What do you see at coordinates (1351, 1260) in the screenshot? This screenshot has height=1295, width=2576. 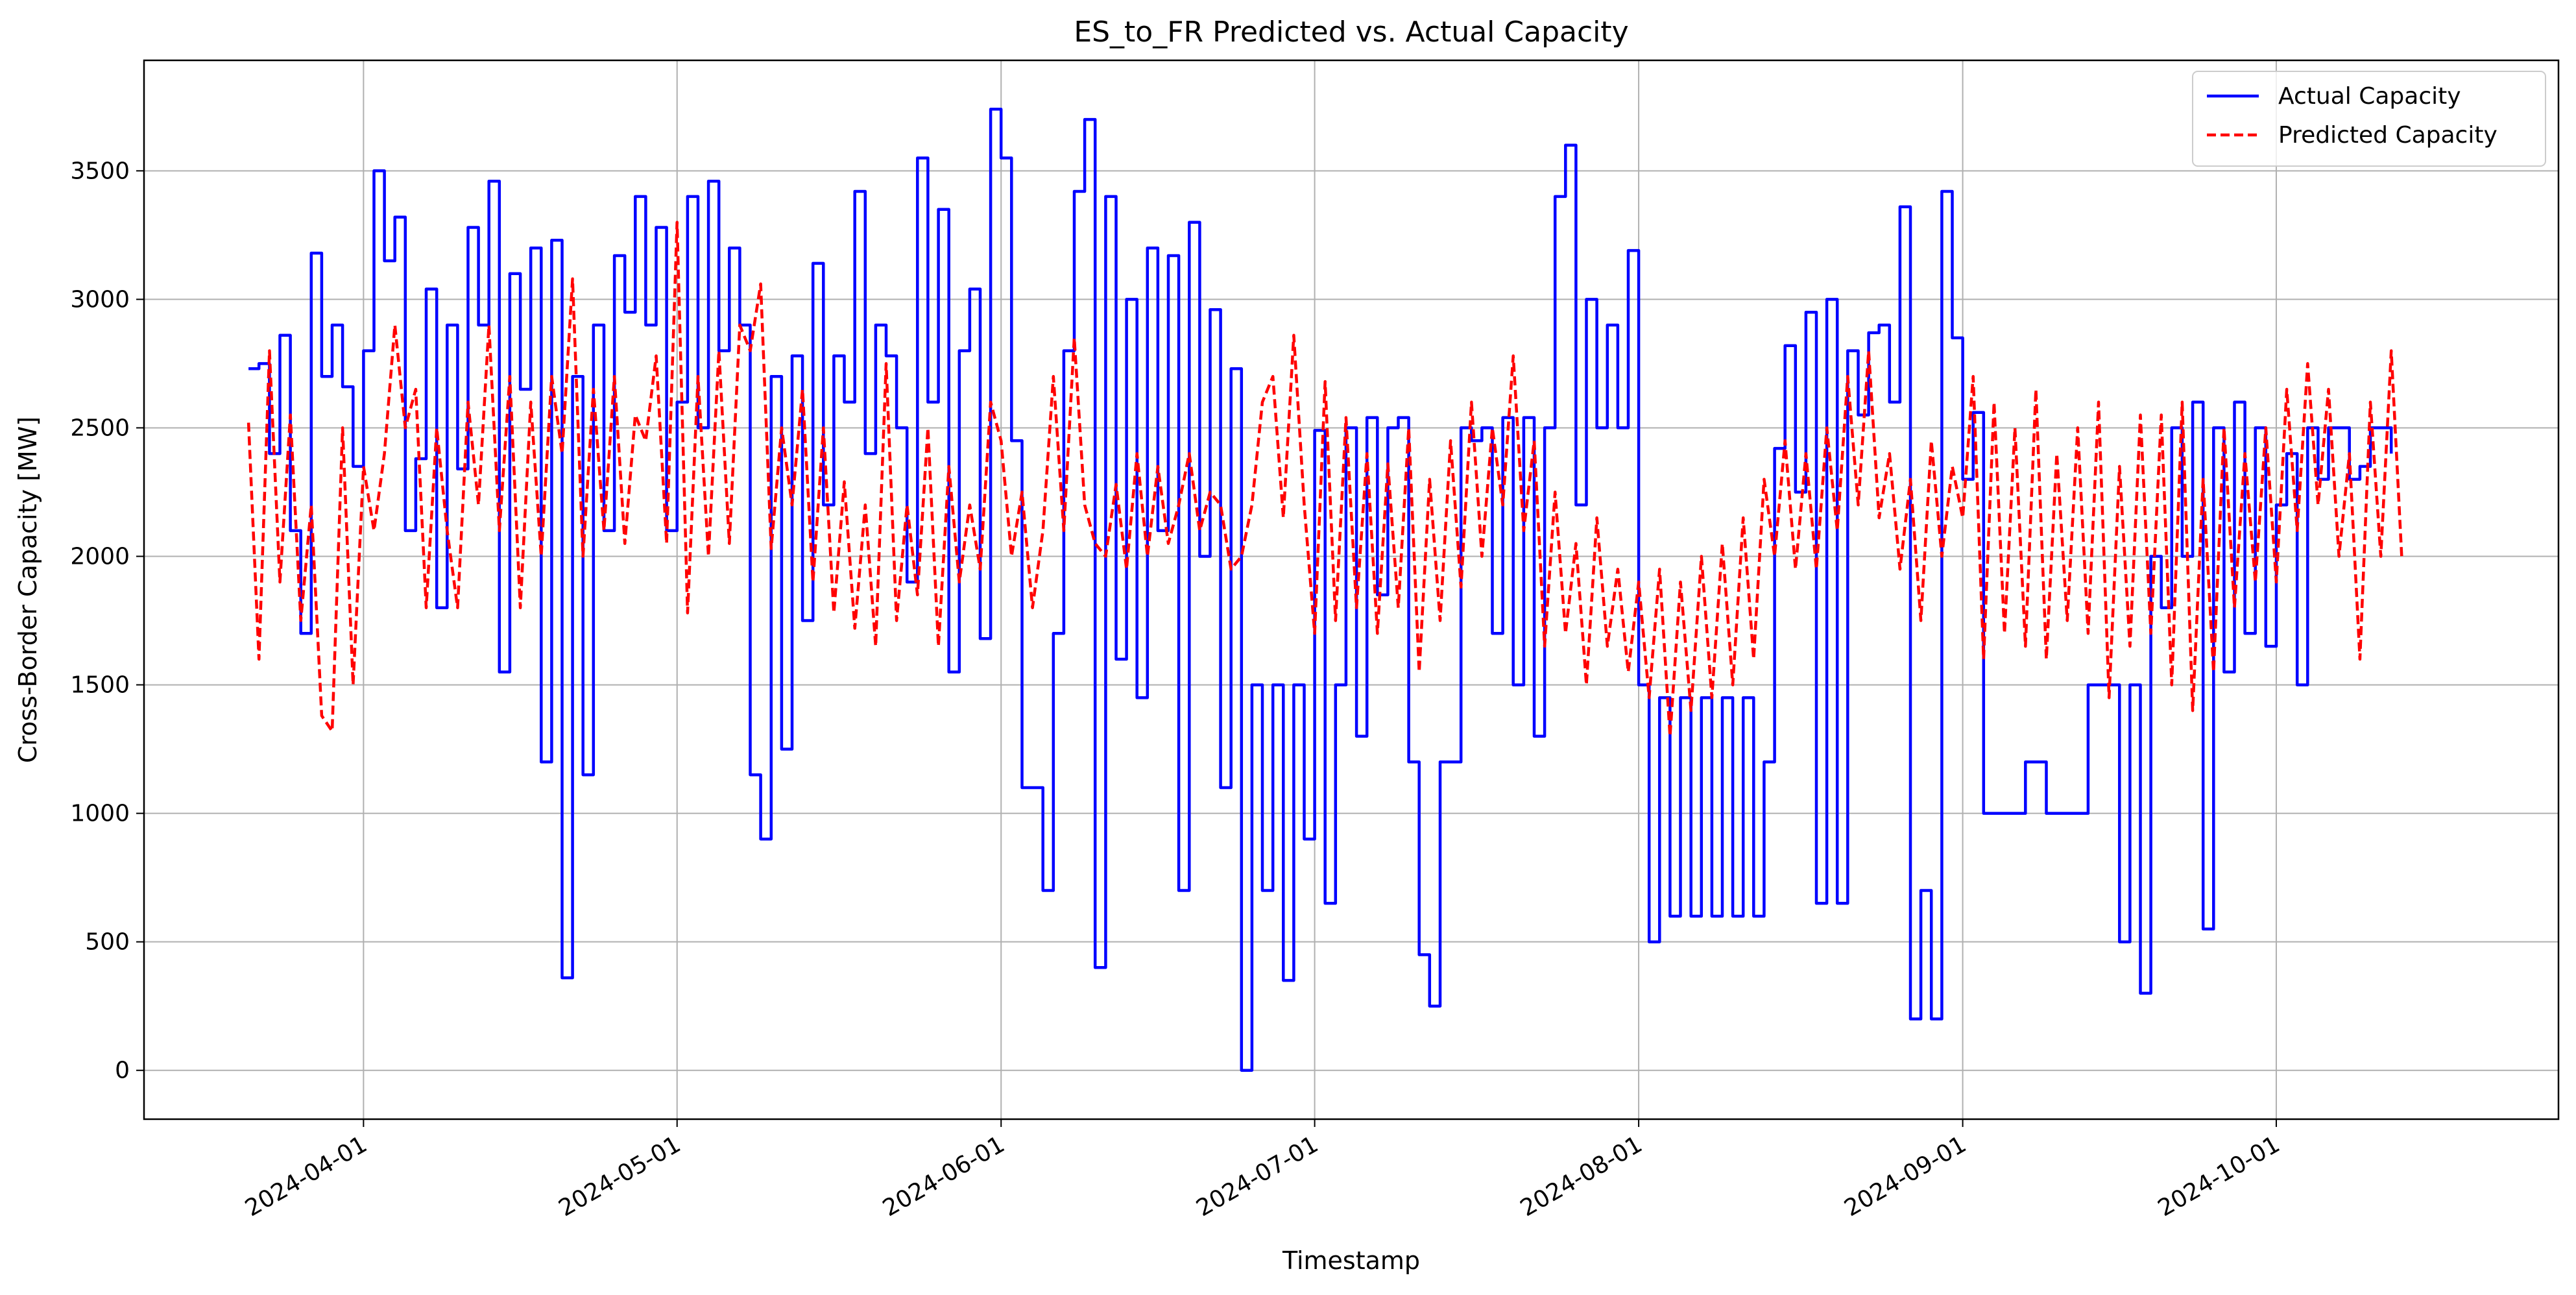 I see `x-axis-label: Timestamp` at bounding box center [1351, 1260].